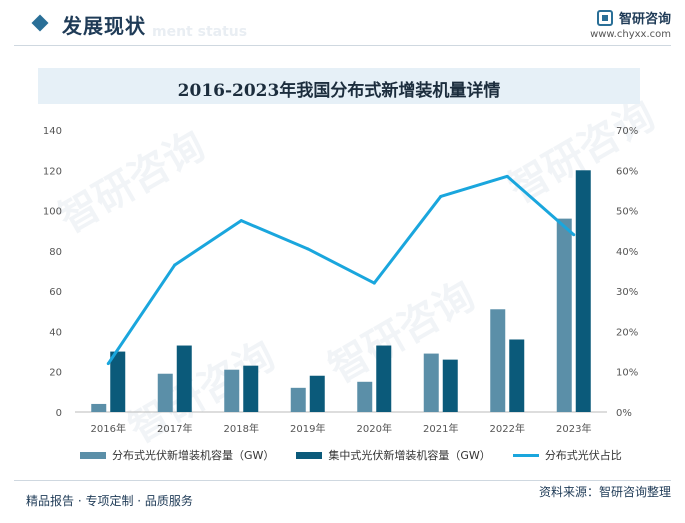 The width and height of the screenshot is (685, 523). Describe the element at coordinates (507, 428) in the screenshot. I see `x-tick-label: 2022年` at that location.